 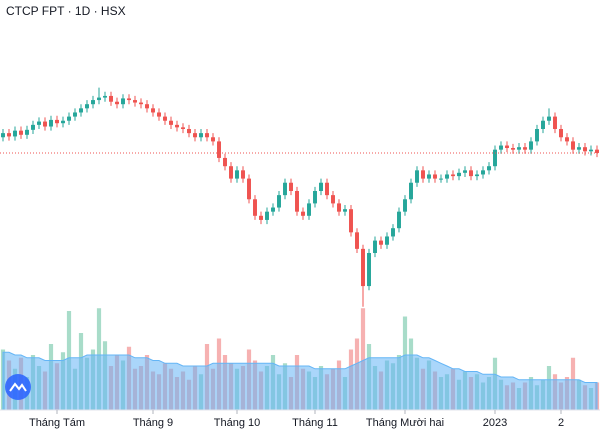 I want to click on x-tick-label: Tháng 9, so click(x=153, y=423).